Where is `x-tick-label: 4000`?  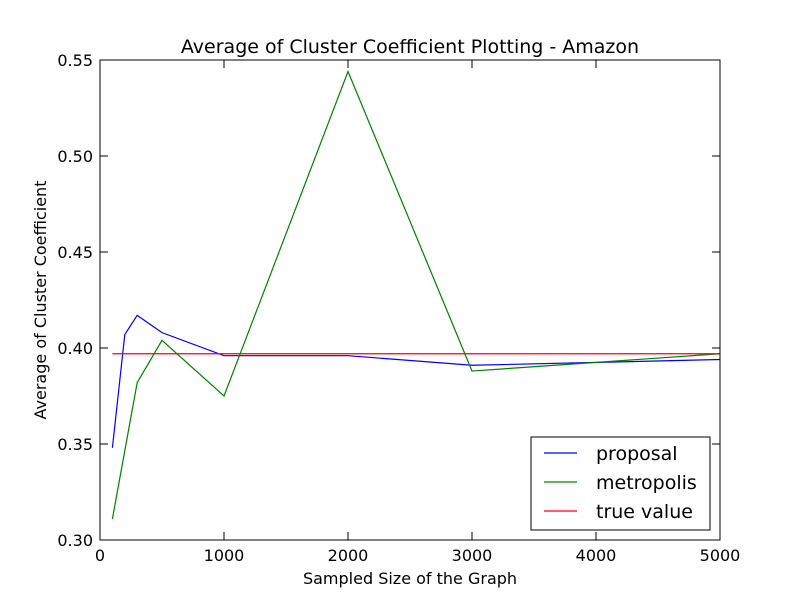
x-tick-label: 4000 is located at coordinates (596, 555).